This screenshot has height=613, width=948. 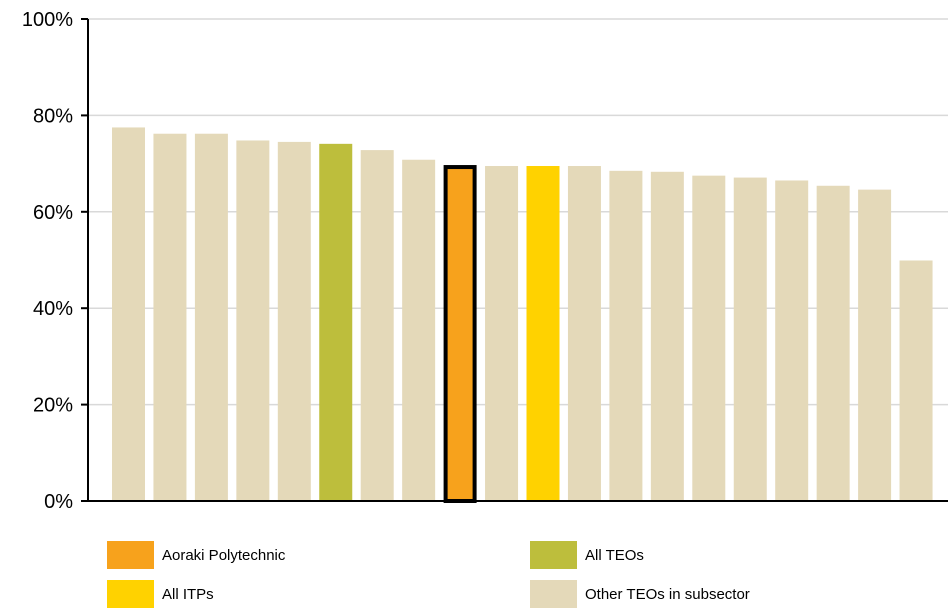 What do you see at coordinates (53, 406) in the screenshot?
I see `y-tick-label-20: 20%` at bounding box center [53, 406].